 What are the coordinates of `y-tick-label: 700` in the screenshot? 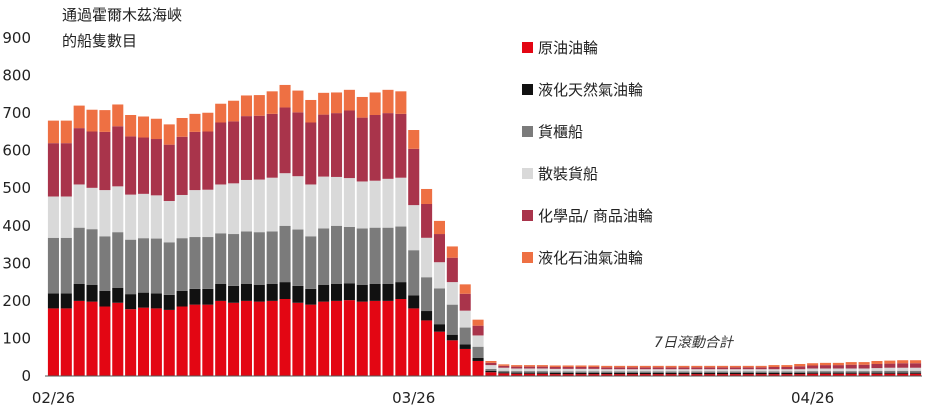 It's located at (16, 113).